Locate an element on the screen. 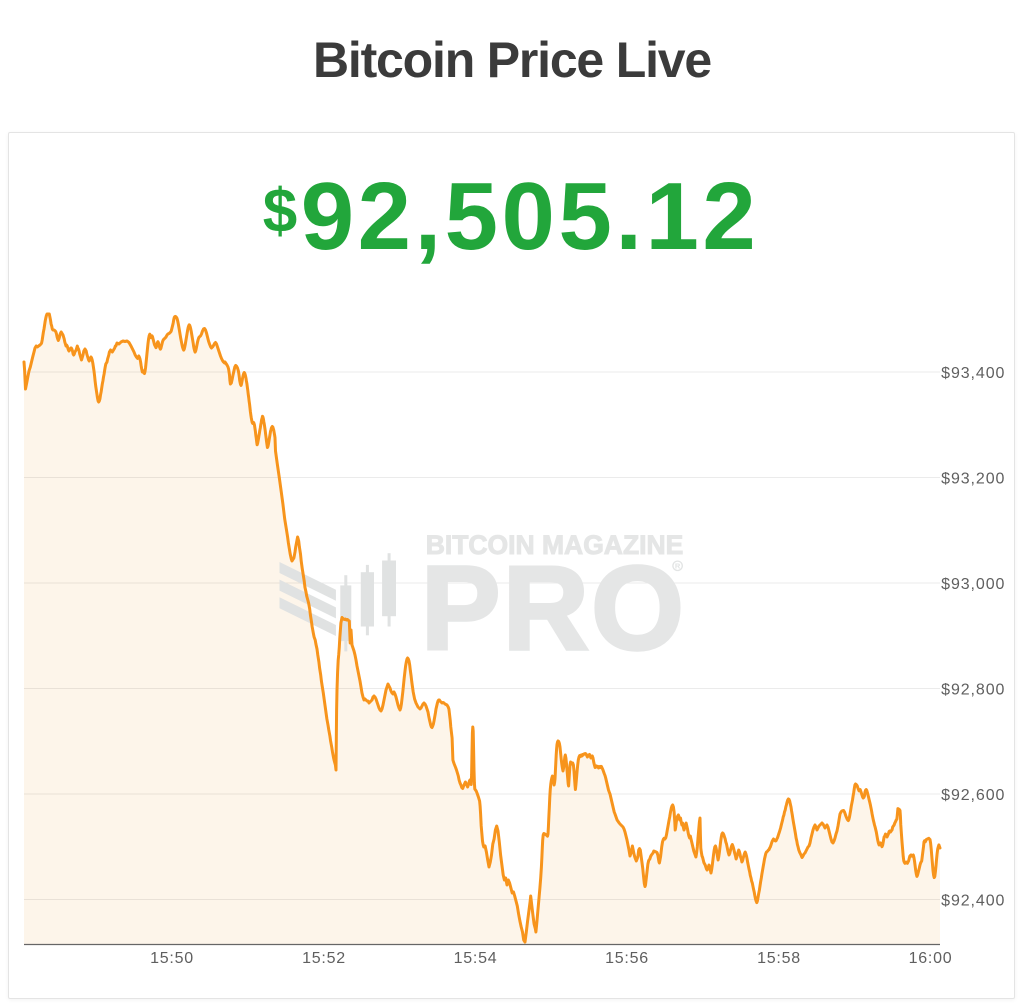  svg-text: $93,400 is located at coordinates (973, 373).